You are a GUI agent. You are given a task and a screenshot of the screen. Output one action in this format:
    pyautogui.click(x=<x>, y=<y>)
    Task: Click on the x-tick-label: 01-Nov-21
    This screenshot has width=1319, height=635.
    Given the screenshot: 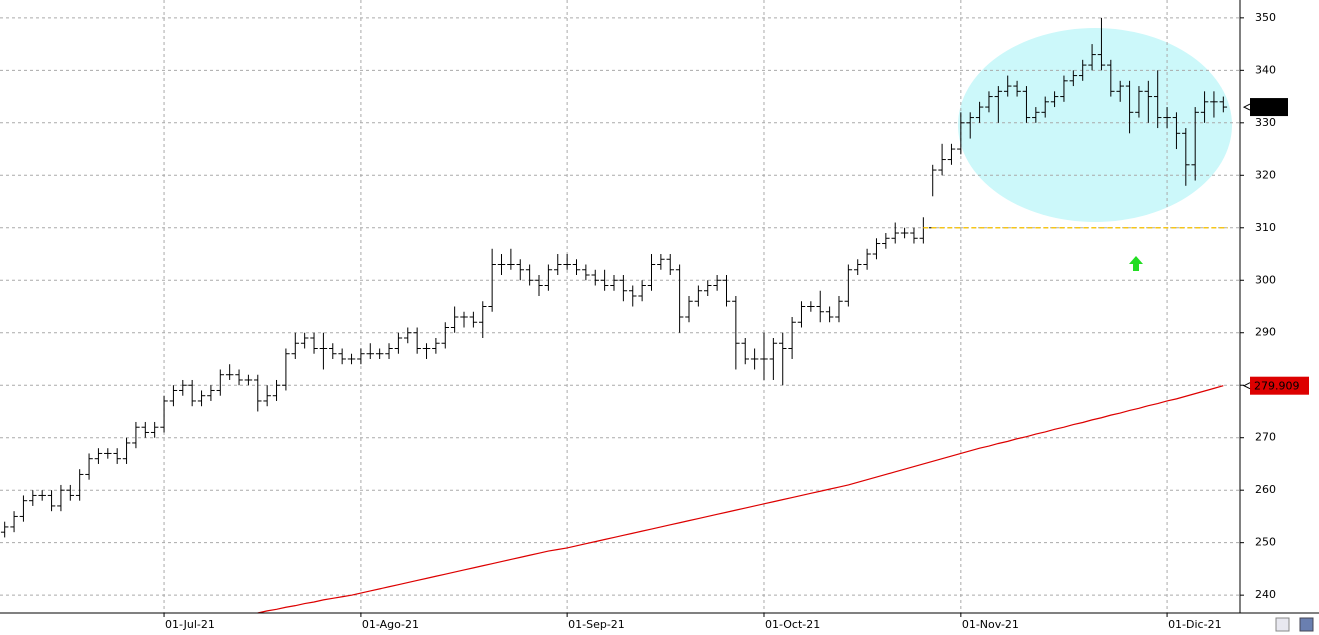 What is the action you would take?
    pyautogui.click(x=990, y=624)
    